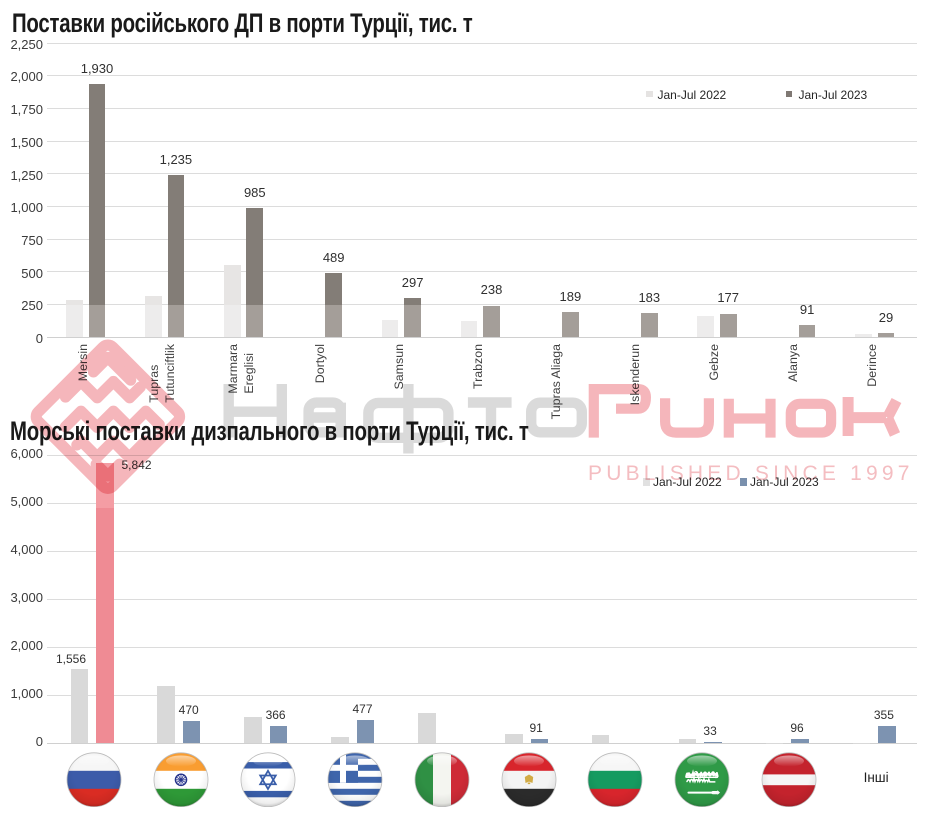 This screenshot has width=935, height=816. What do you see at coordinates (751, 473) in the screenshot?
I see `svg-text: PUBLISHED SINCE 1997` at bounding box center [751, 473].